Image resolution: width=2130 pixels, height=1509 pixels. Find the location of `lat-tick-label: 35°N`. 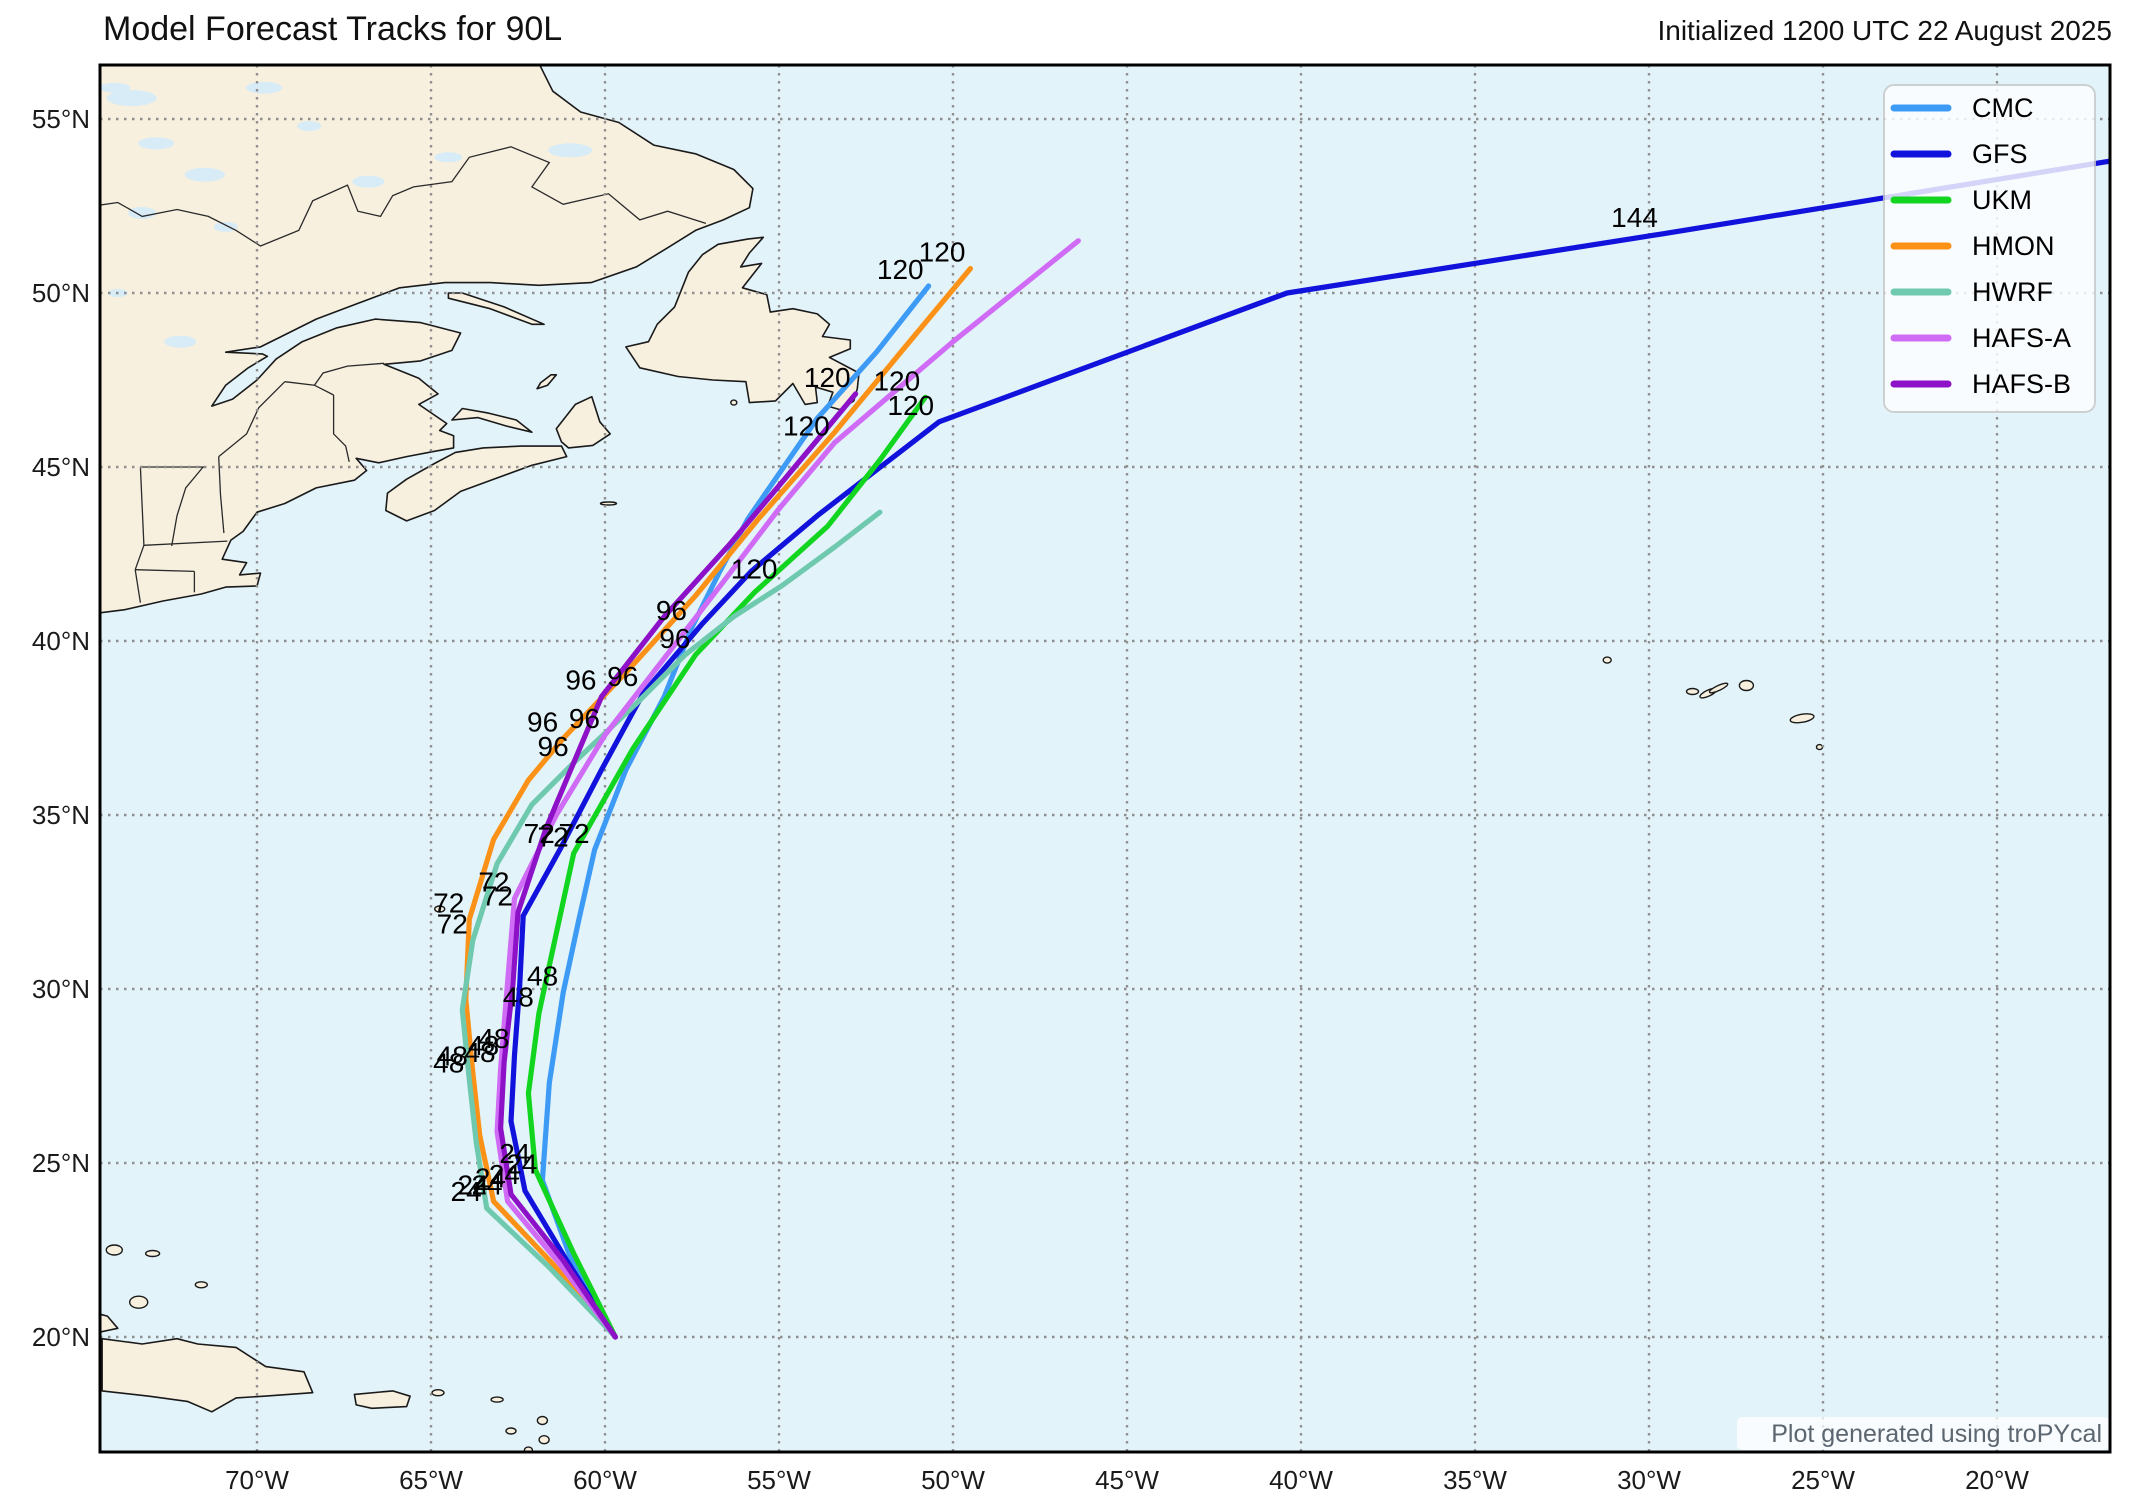

lat-tick-label: 35°N is located at coordinates (61, 815).